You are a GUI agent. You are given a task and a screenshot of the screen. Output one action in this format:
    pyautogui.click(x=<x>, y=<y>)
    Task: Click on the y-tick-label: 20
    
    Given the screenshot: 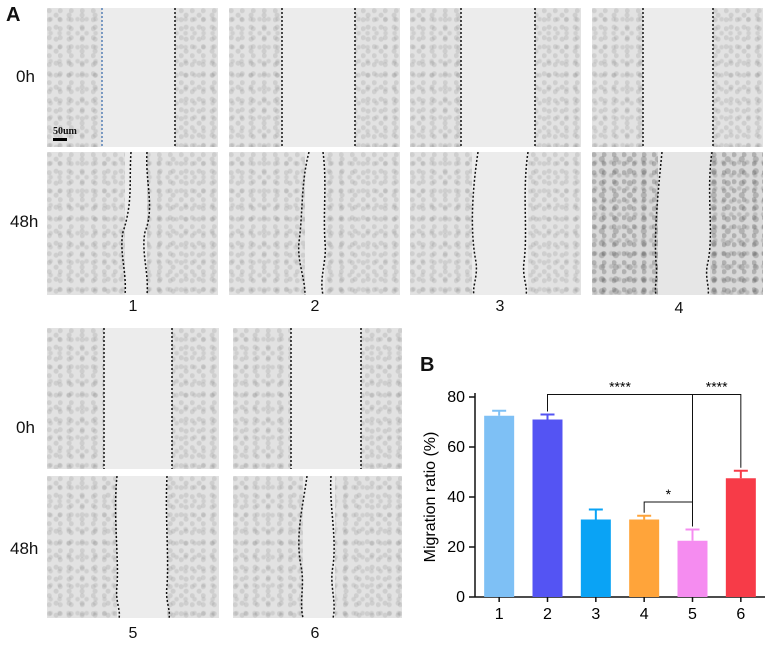 What is the action you would take?
    pyautogui.click(x=456, y=547)
    